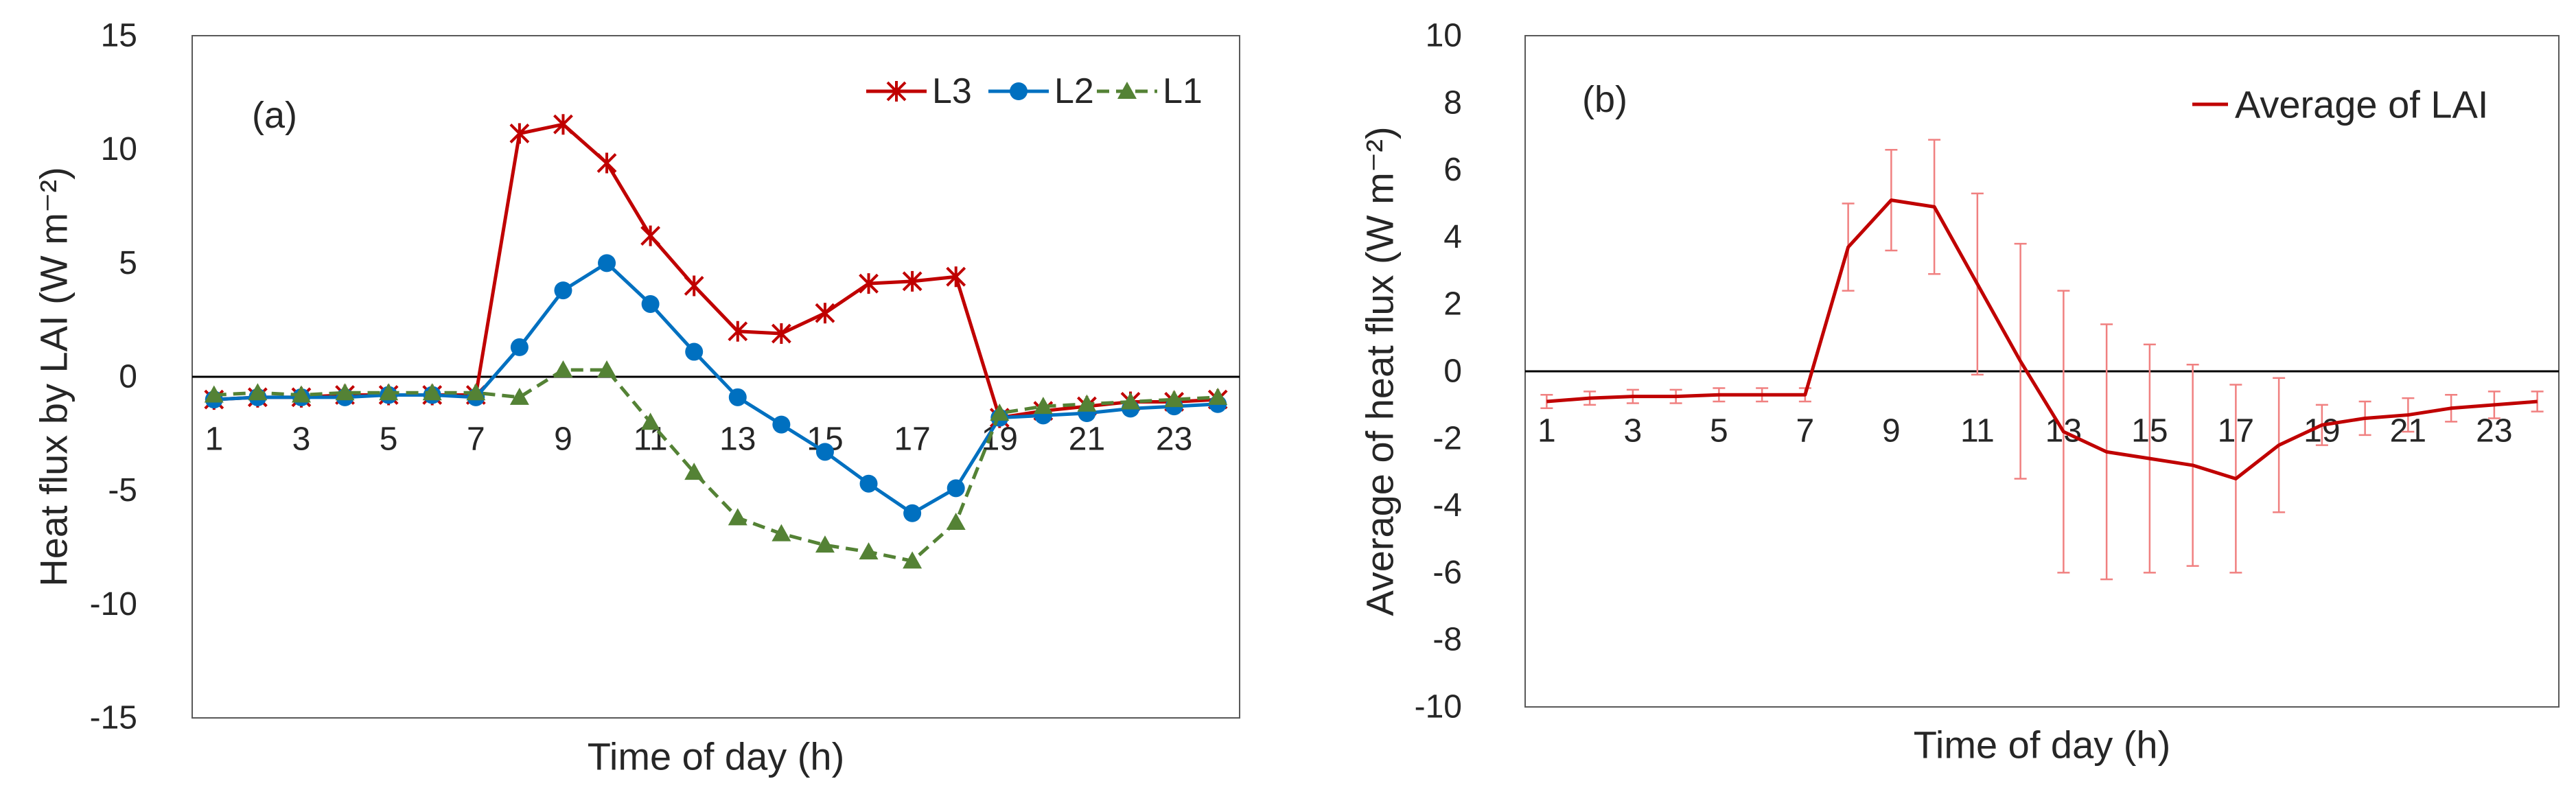  What do you see at coordinates (1174, 440) in the screenshot?
I see `x-tick-label: 23` at bounding box center [1174, 440].